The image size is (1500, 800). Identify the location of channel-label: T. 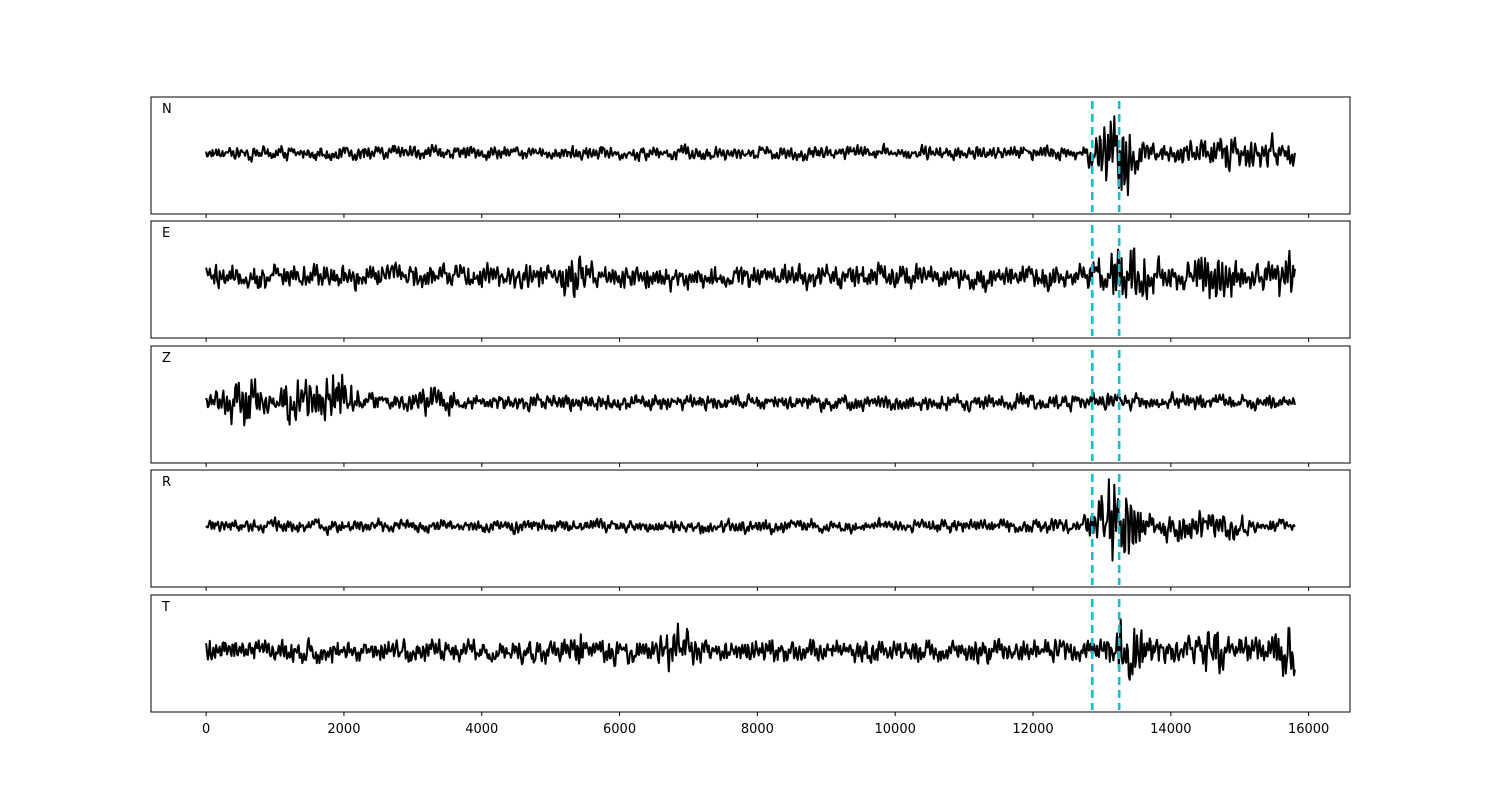
(165, 607).